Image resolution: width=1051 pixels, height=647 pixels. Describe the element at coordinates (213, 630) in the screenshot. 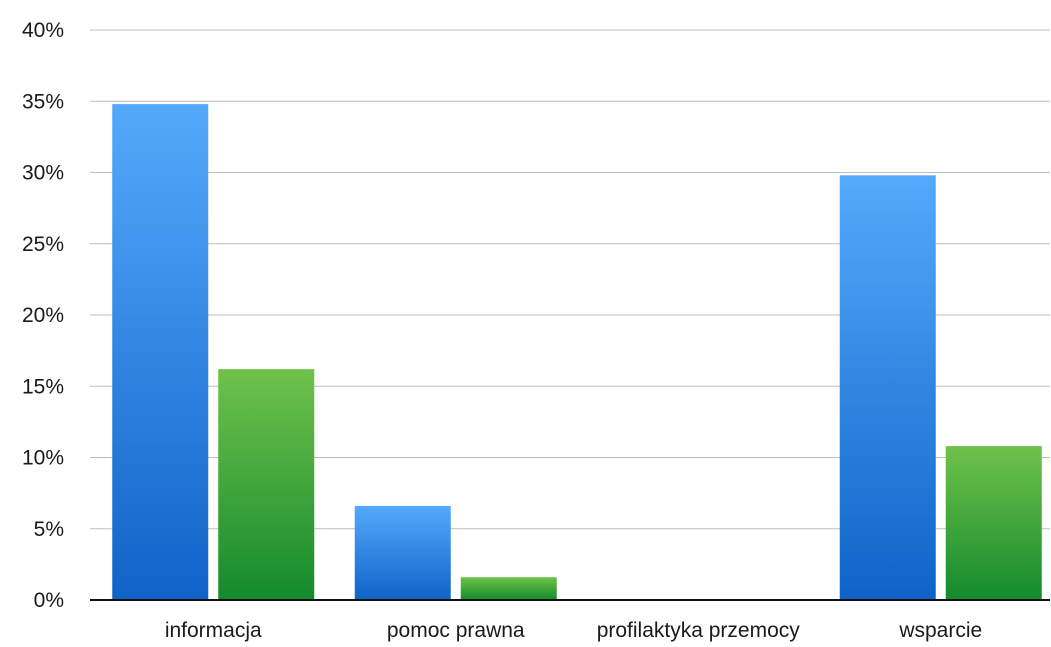

I see `x-tick-label: informacja` at that location.